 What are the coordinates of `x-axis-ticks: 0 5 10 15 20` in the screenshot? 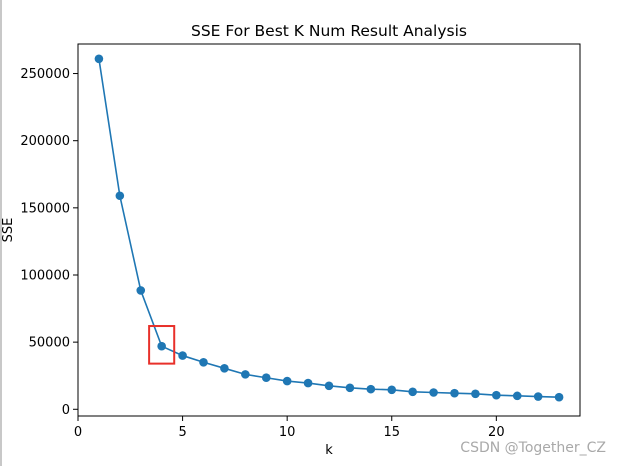 It's located at (289, 428).